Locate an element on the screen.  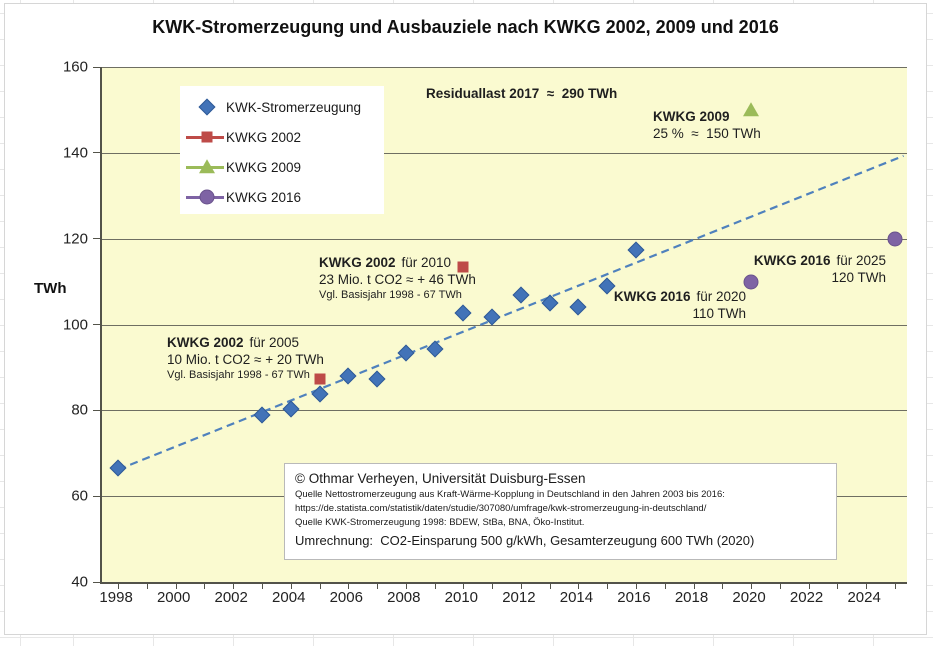
annotation-kwkg2016-2020: KWKG 2016 für 2020 110 TWh is located at coordinates (680, 305).